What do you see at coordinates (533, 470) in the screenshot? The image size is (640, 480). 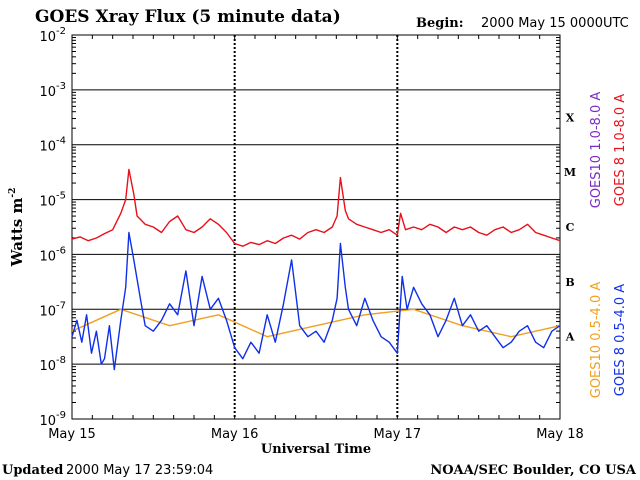 I see `footer-credit: NOAA/SEC Boulder, CO USA` at bounding box center [533, 470].